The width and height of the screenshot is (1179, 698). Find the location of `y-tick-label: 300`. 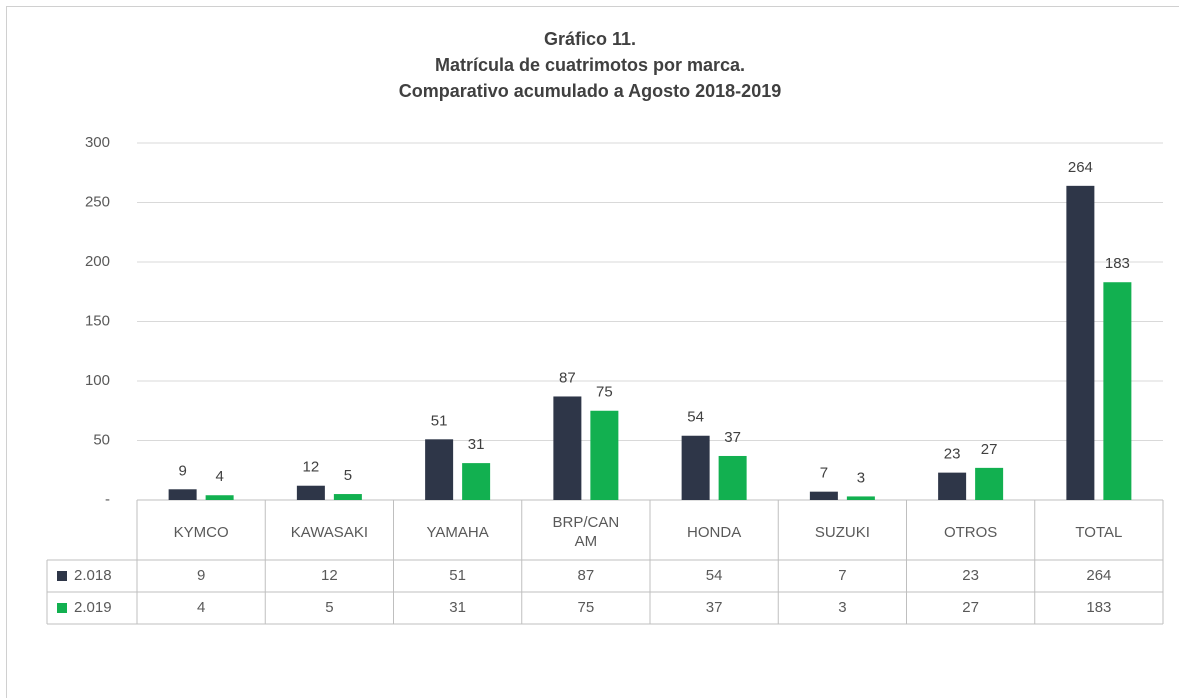

y-tick-label: 300 is located at coordinates (97, 142).